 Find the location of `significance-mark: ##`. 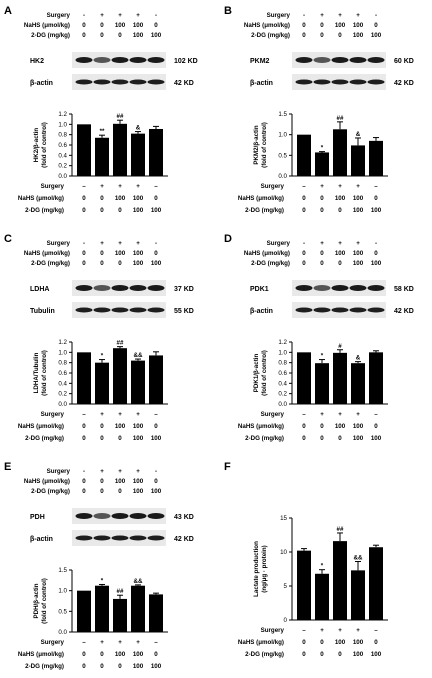

significance-mark: ## is located at coordinates (340, 118).